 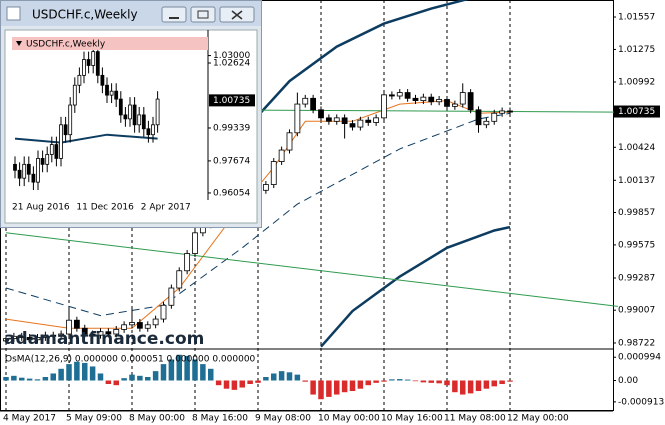 I want to click on last-price-box, so click(x=637, y=111).